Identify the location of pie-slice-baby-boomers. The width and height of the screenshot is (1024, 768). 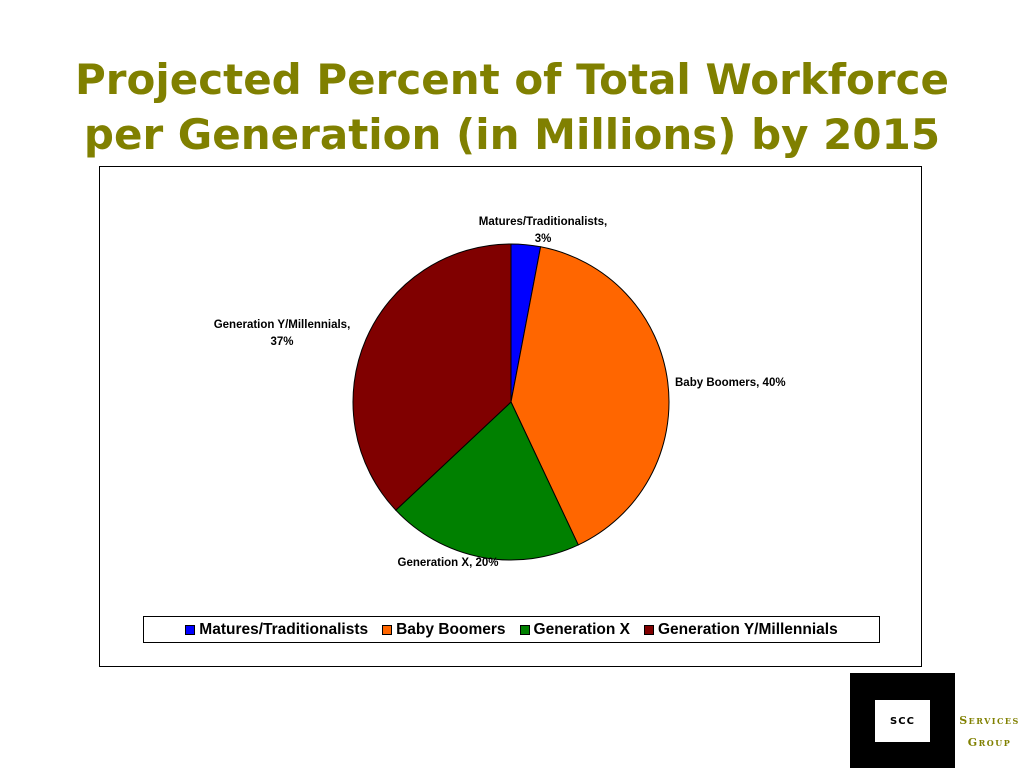
(590, 396).